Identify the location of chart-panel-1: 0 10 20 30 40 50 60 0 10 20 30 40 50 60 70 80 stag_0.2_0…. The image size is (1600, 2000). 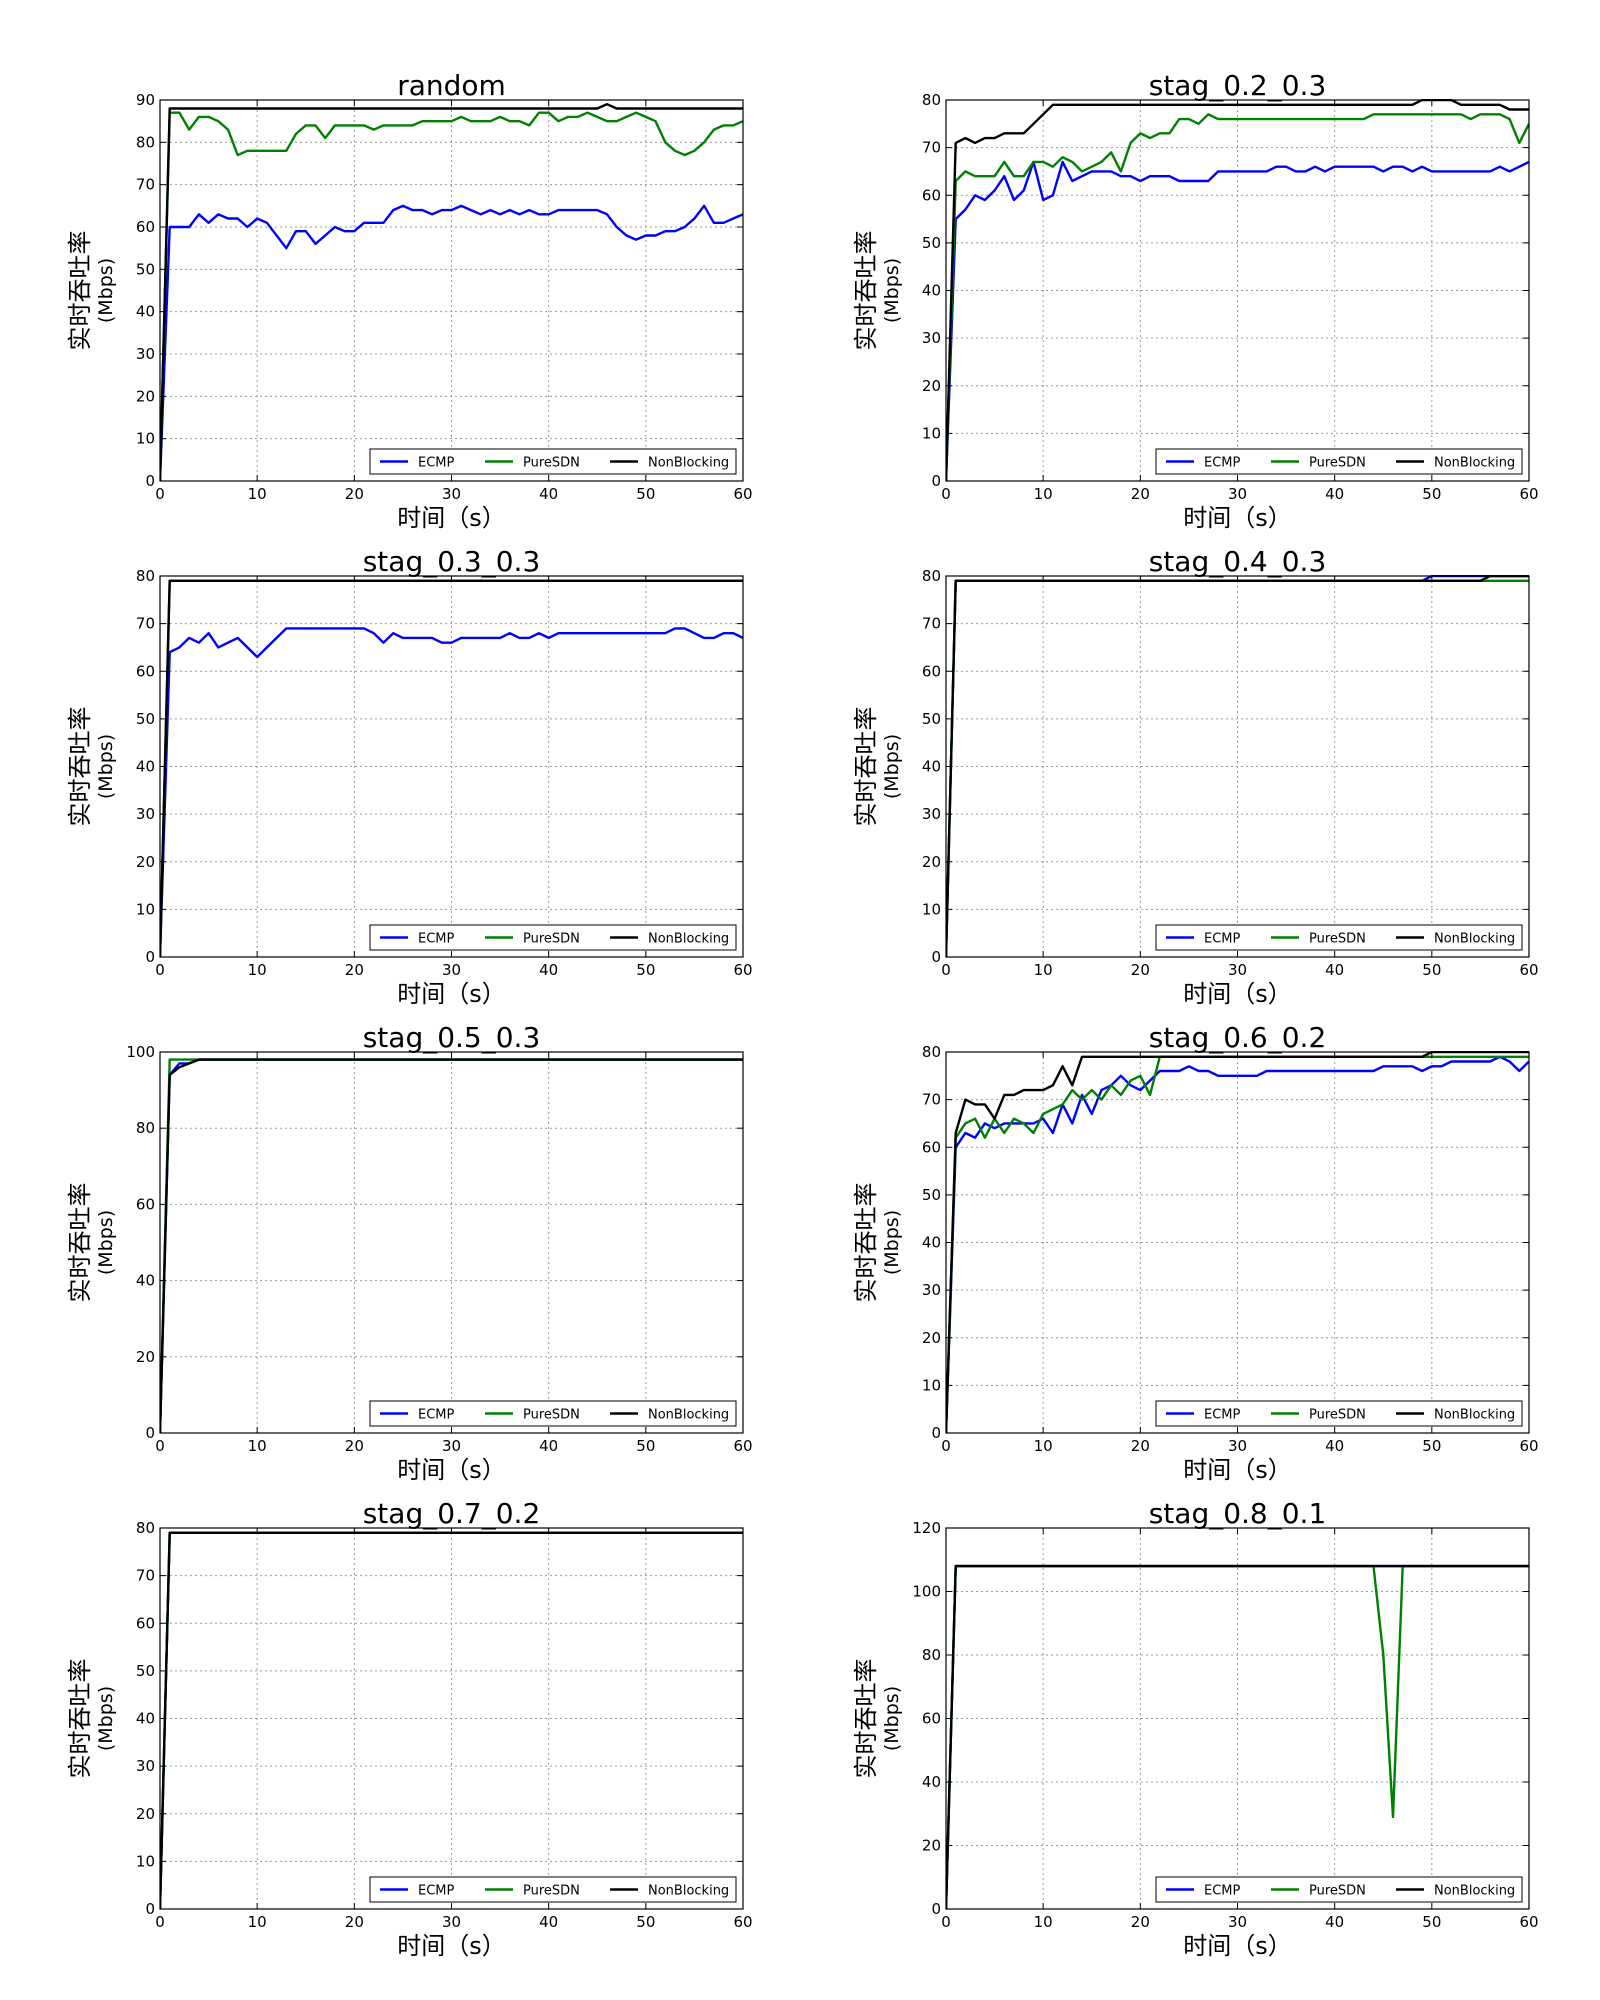
(1195, 300).